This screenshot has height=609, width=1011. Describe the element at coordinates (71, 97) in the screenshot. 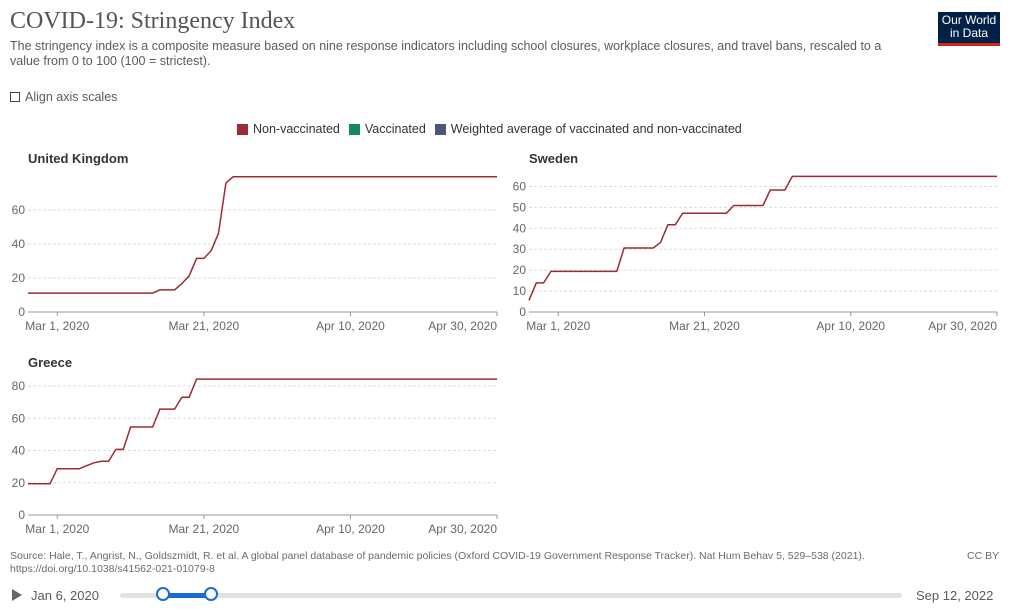

I see `align-axis-label: Align axis scales` at that location.